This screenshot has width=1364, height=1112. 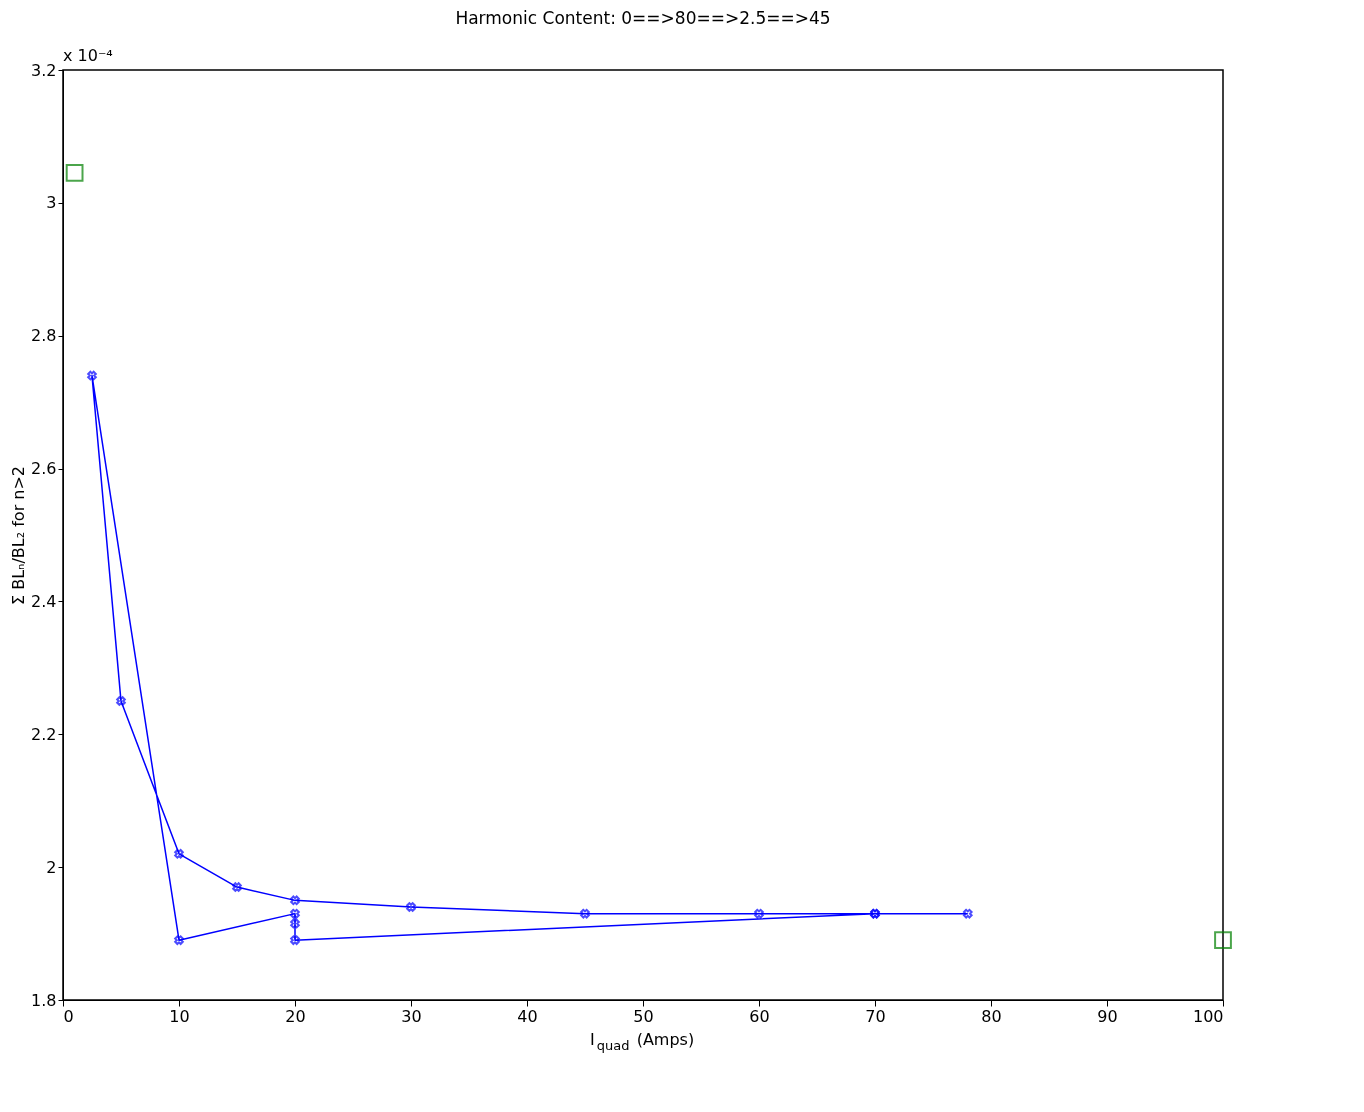 I want to click on x-tick-label: 90, so click(x=1107, y=1016).